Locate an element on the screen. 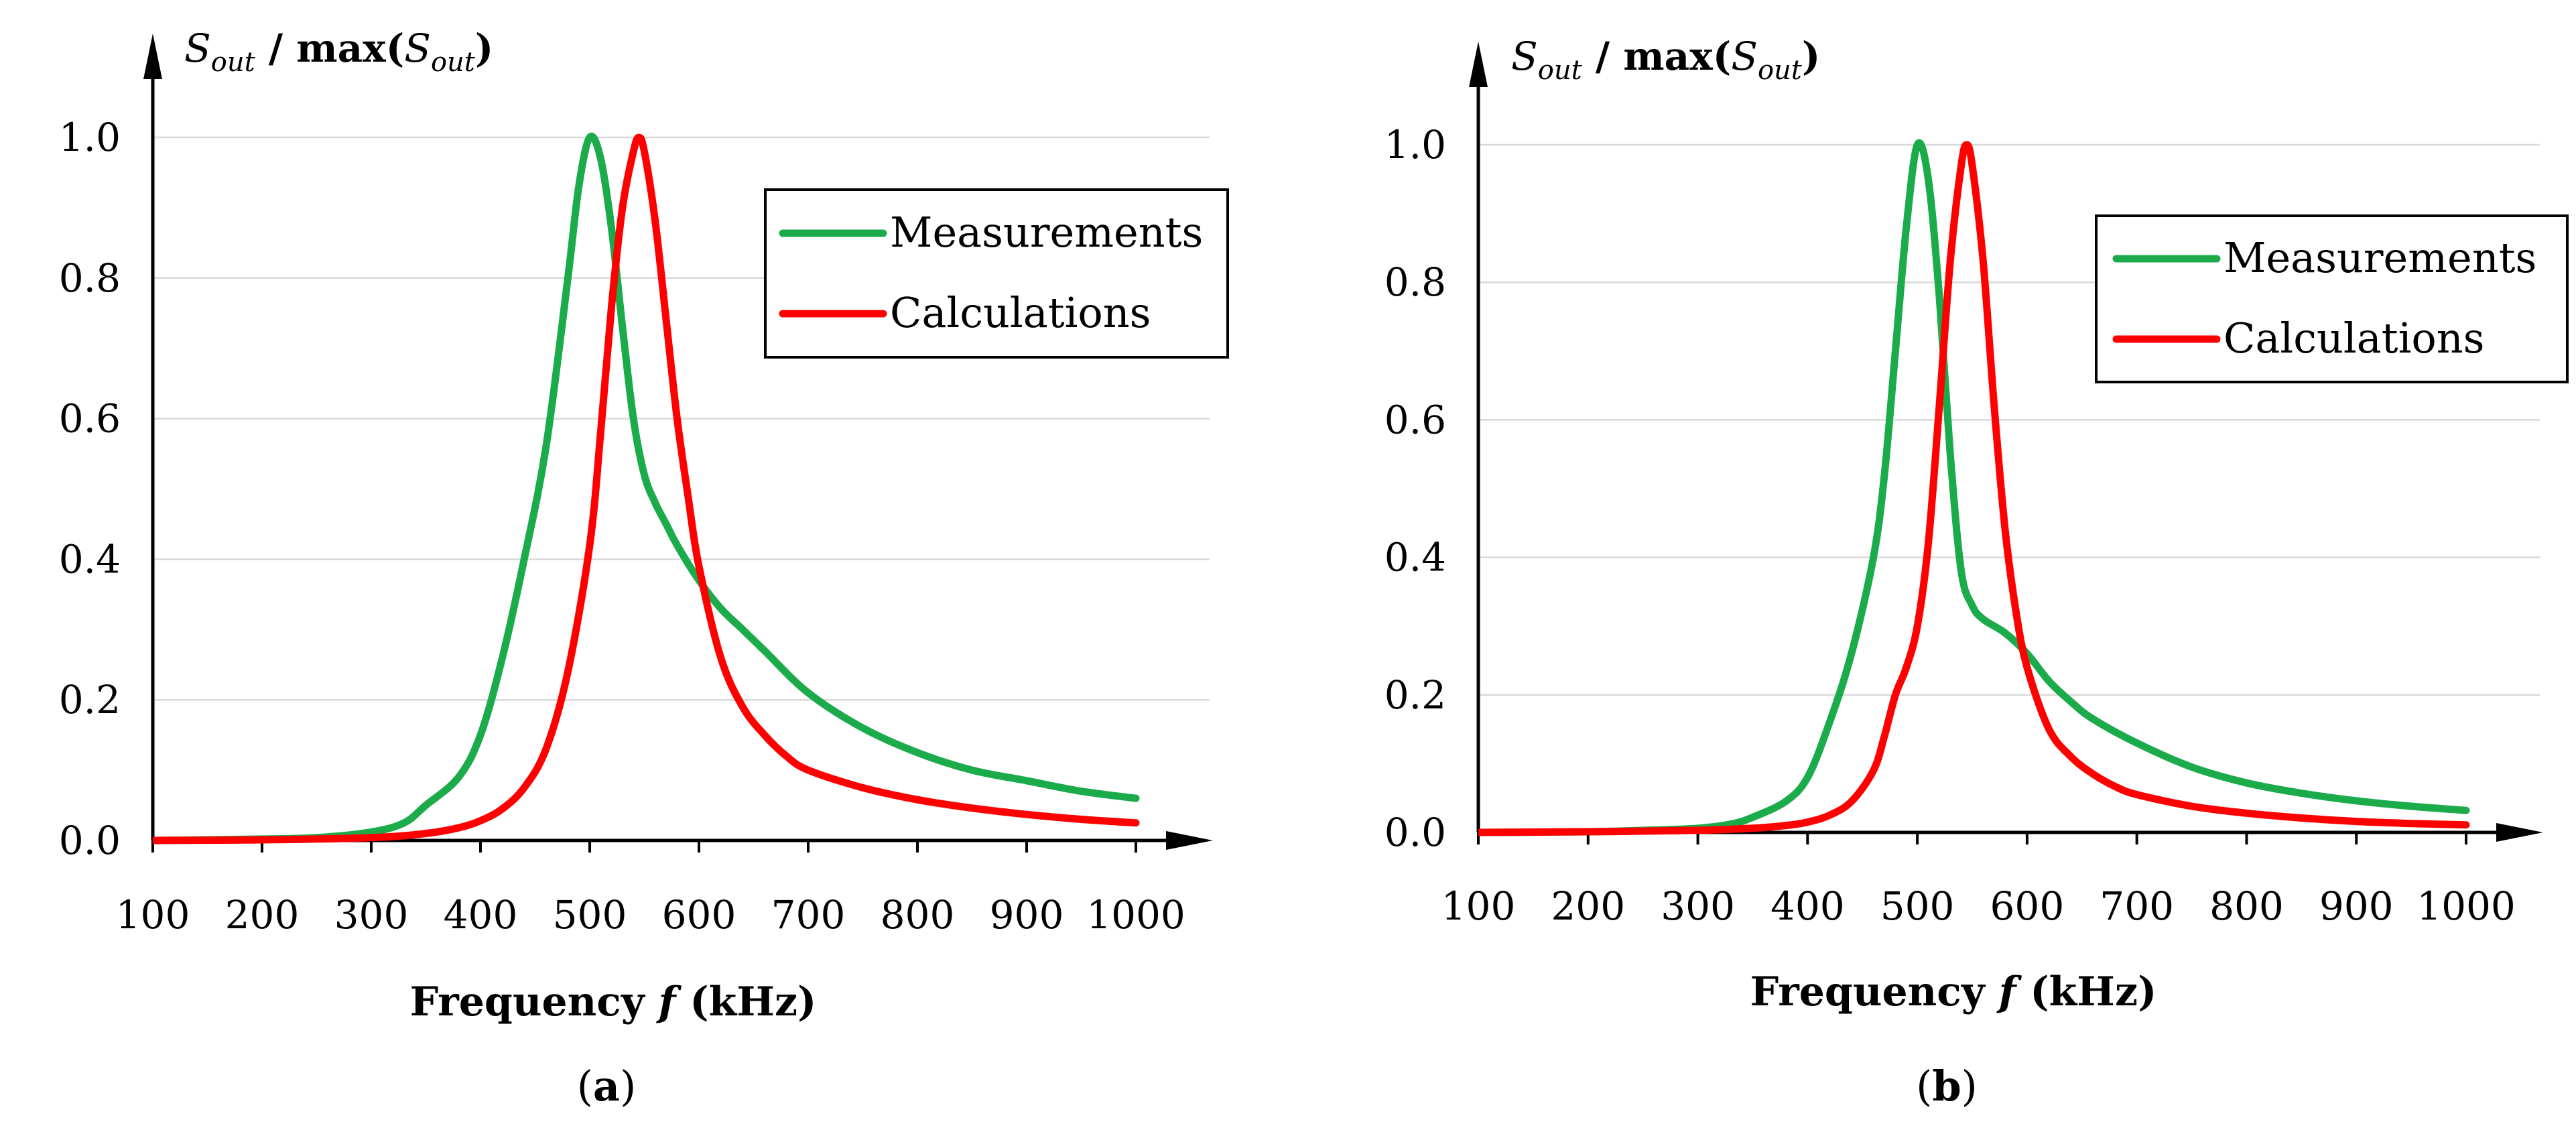  legend-label-measurements-a: Measurements is located at coordinates (1046, 232).